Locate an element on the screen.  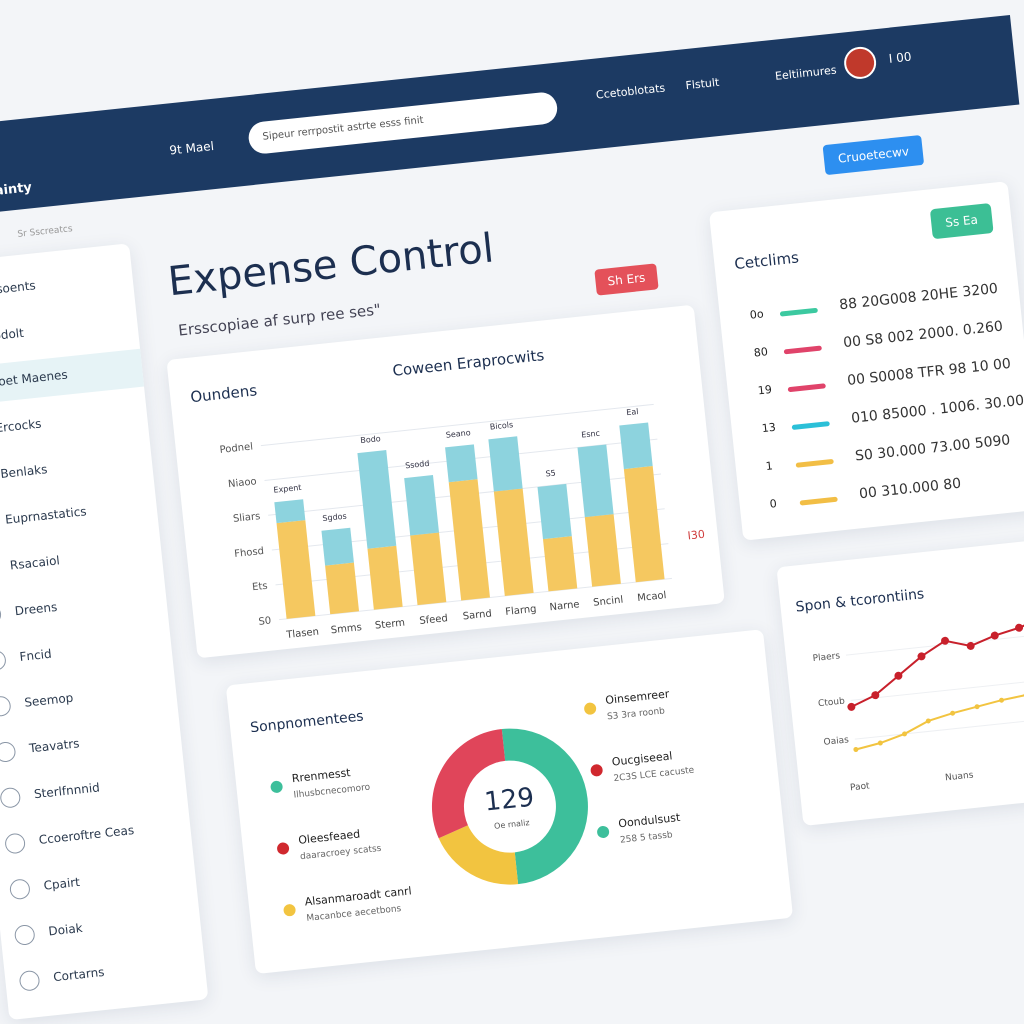
legend-detail: 258 5 tassb is located at coordinates (647, 837).